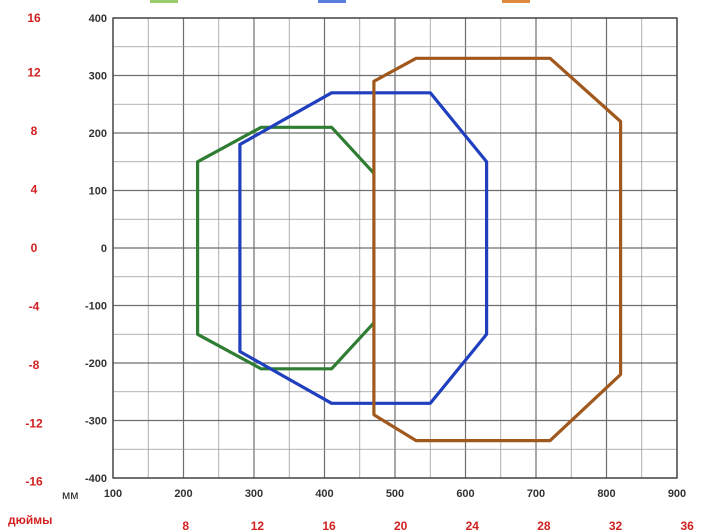  Describe the element at coordinates (34, 482) in the screenshot. I see `y-inch-tick-label: -16` at that location.